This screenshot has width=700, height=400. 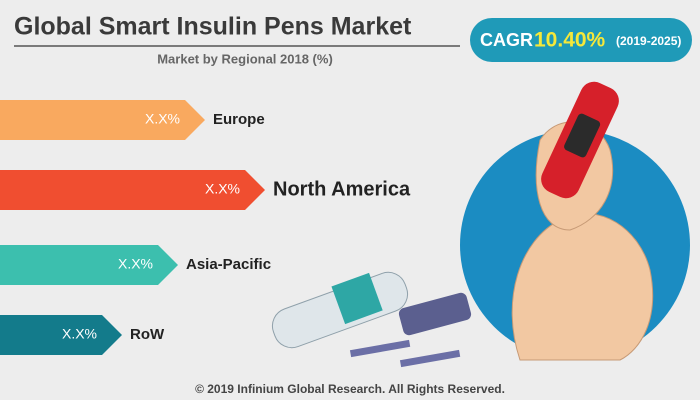 I want to click on cagr-value: 10.40%, so click(x=570, y=40).